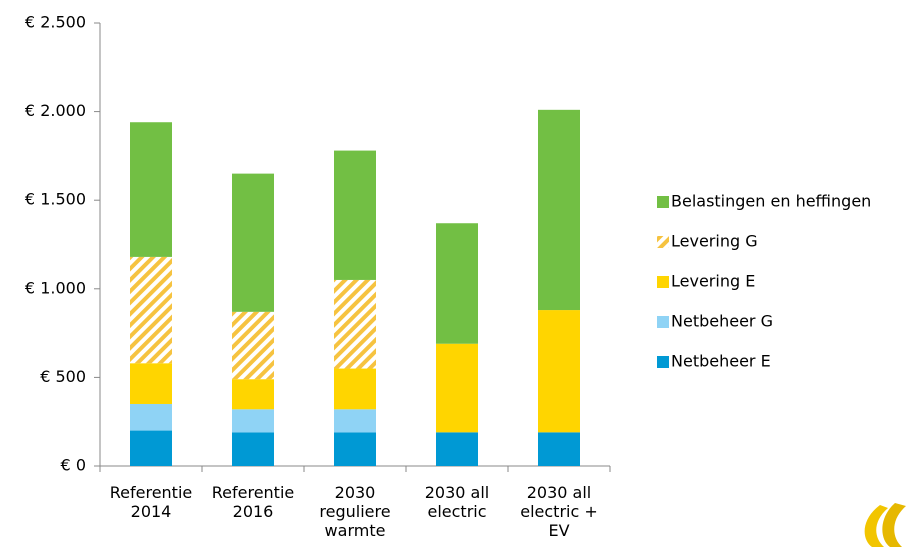 Image resolution: width=908 pixels, height=547 pixels. I want to click on y-tick-label: € 2.000, so click(55, 110).